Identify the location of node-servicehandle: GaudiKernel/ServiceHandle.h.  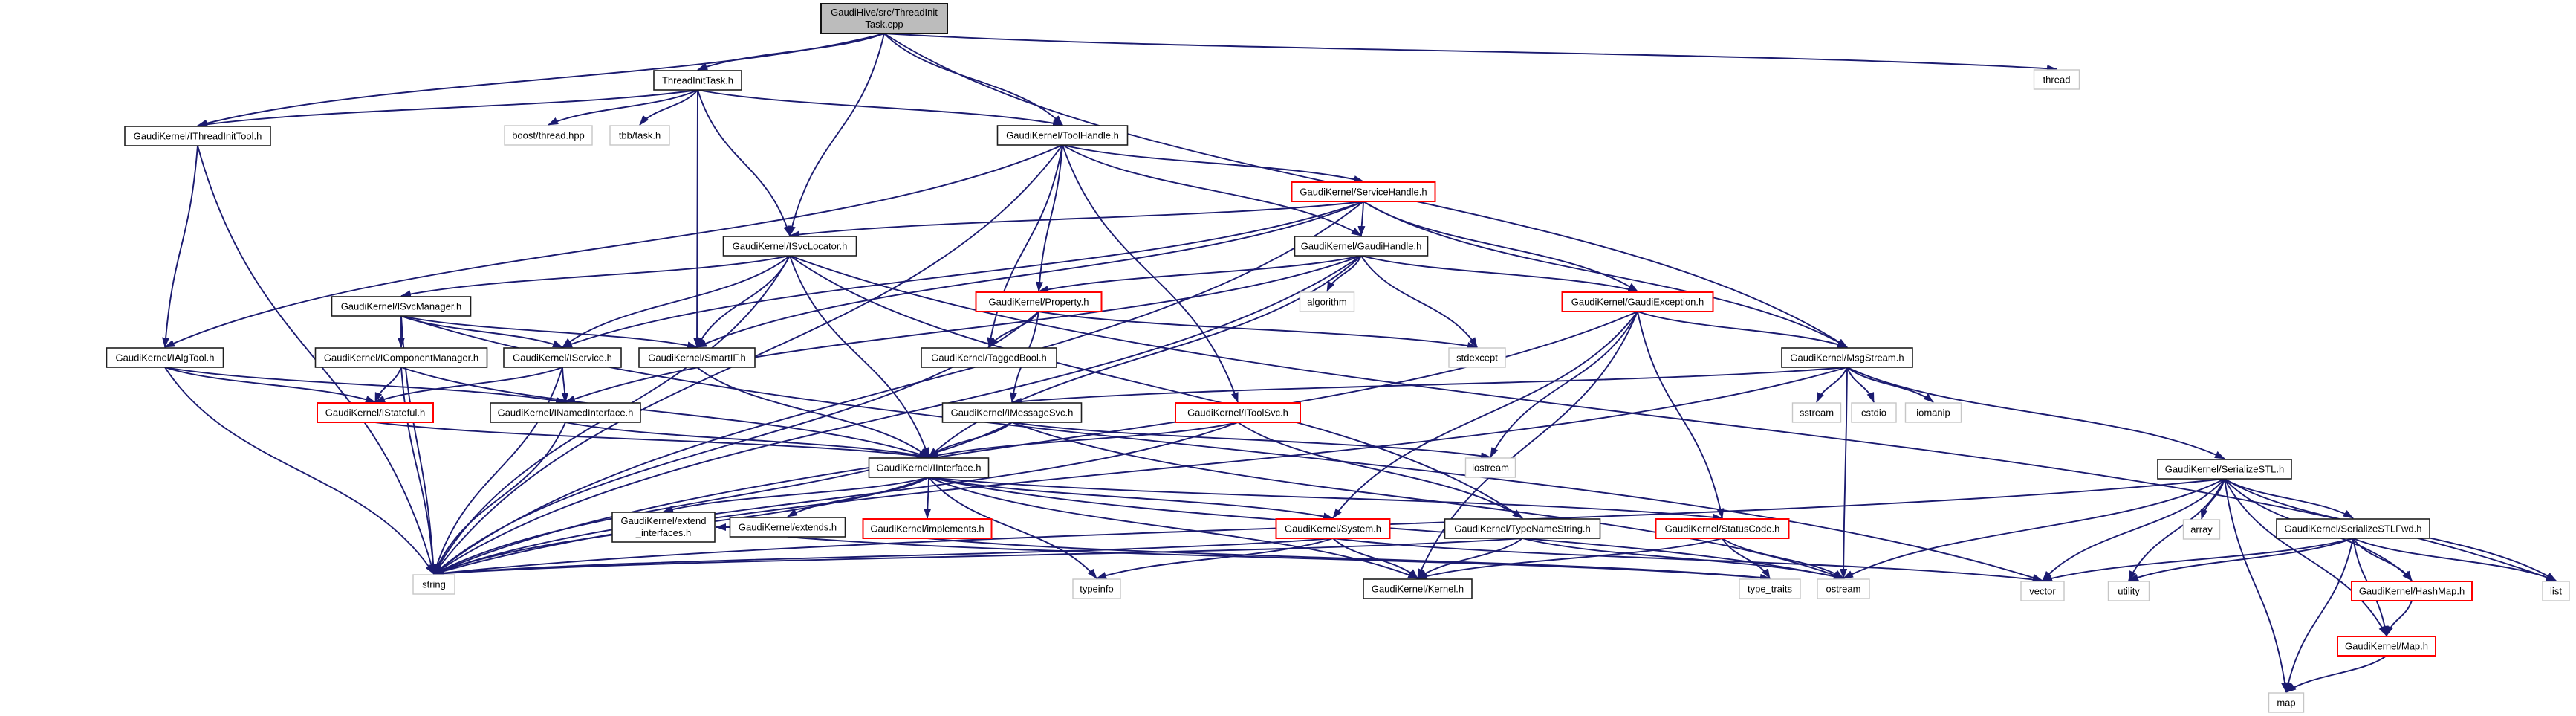
(1363, 191).